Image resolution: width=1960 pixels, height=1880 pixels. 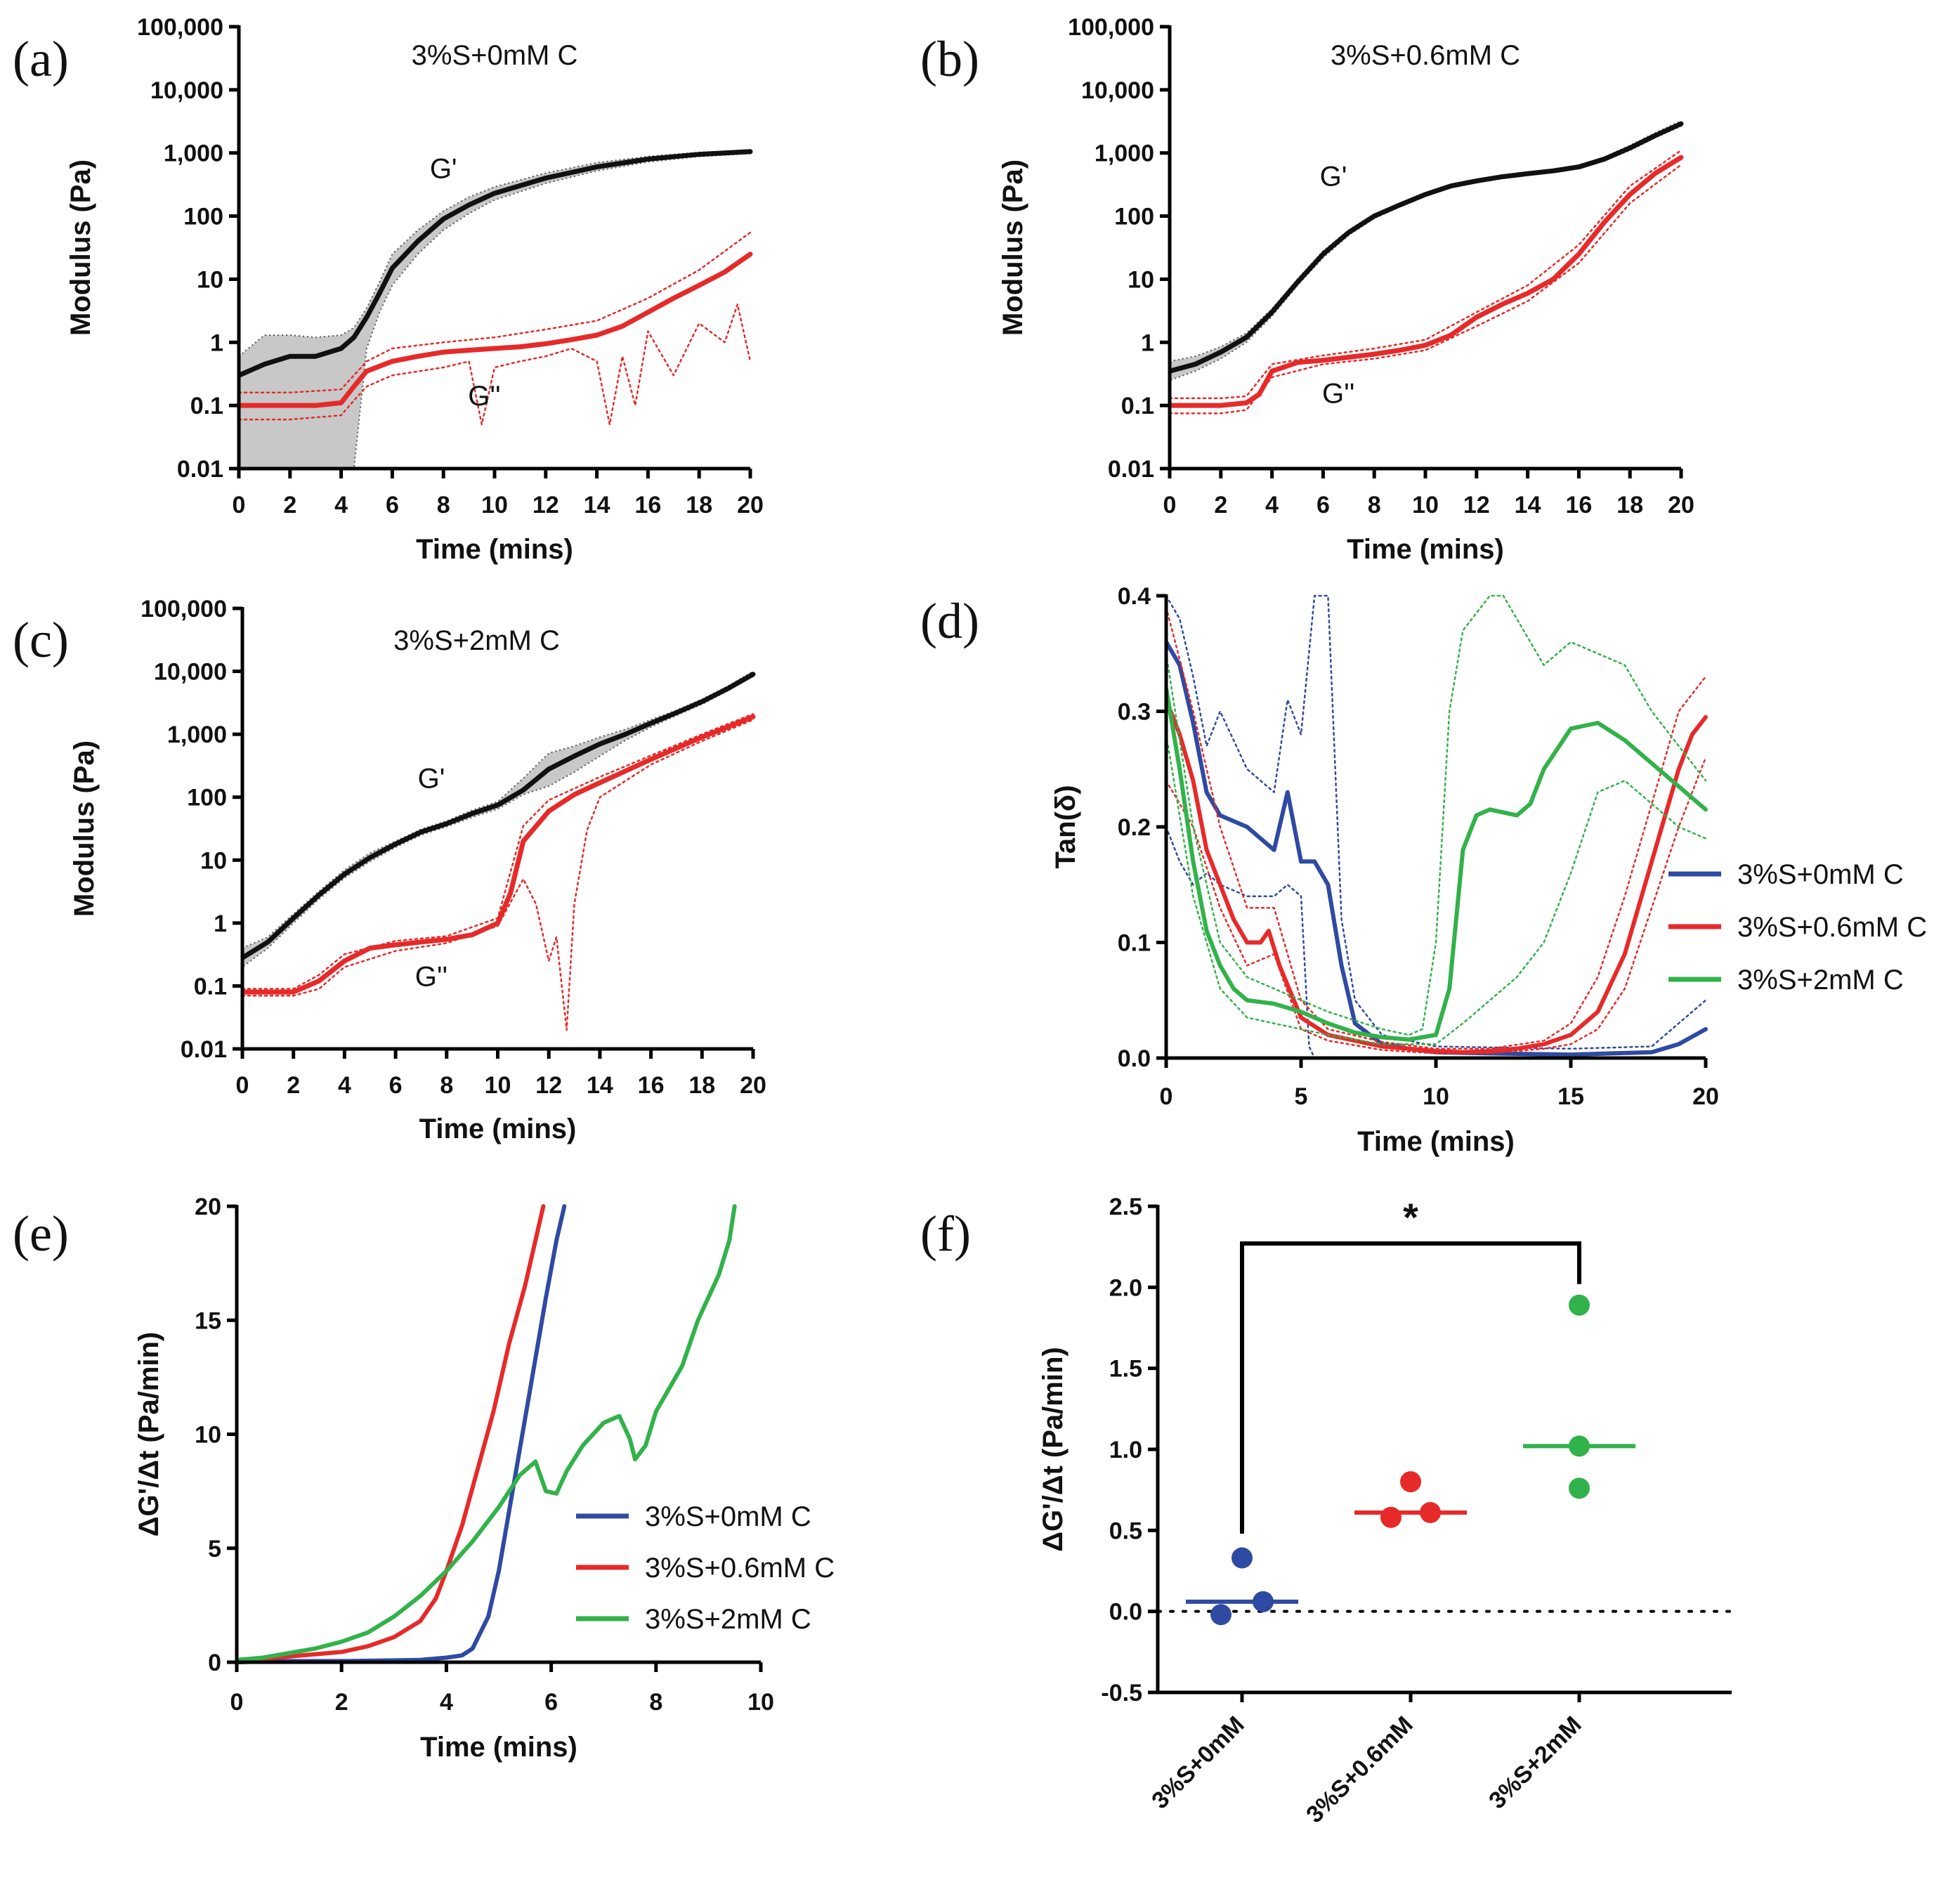 I want to click on x-tick-label-d: 5, so click(x=1301, y=1096).